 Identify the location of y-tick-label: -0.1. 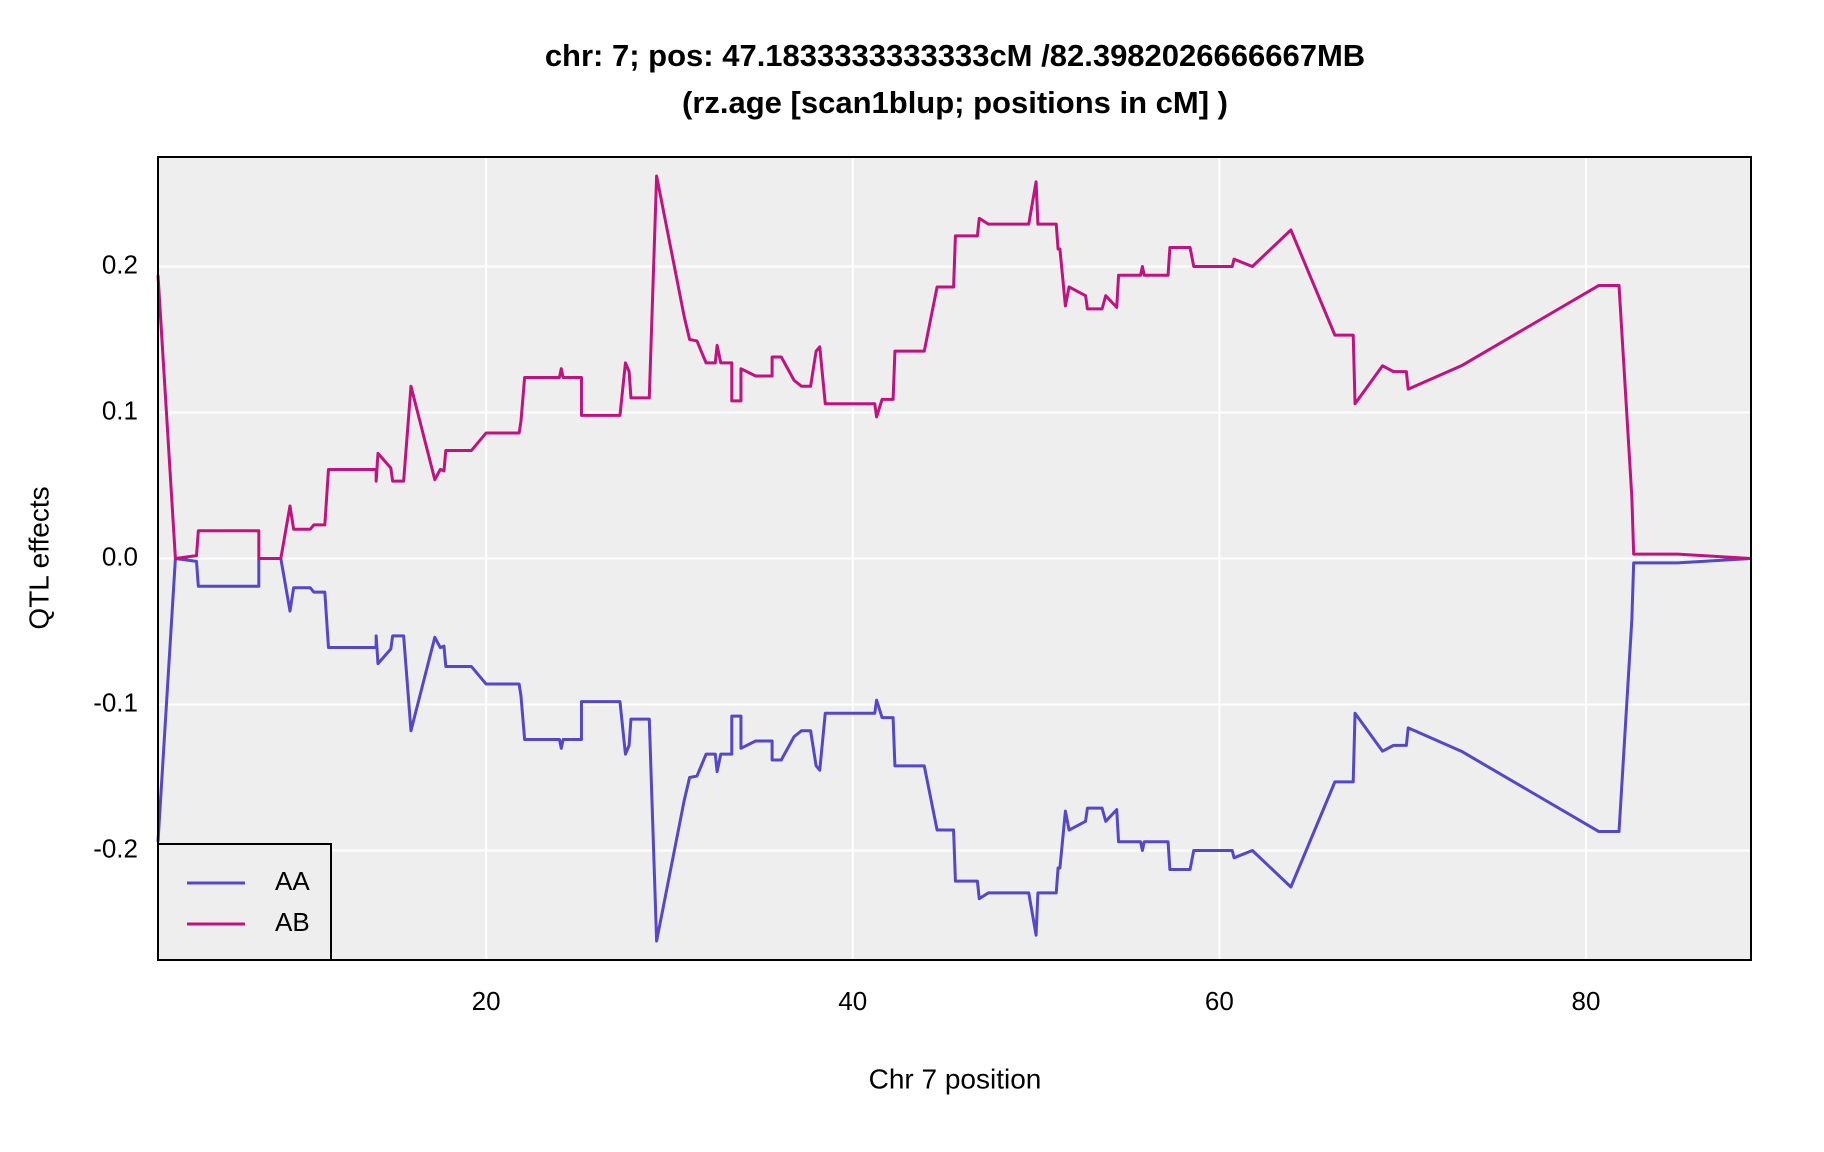
(115, 702).